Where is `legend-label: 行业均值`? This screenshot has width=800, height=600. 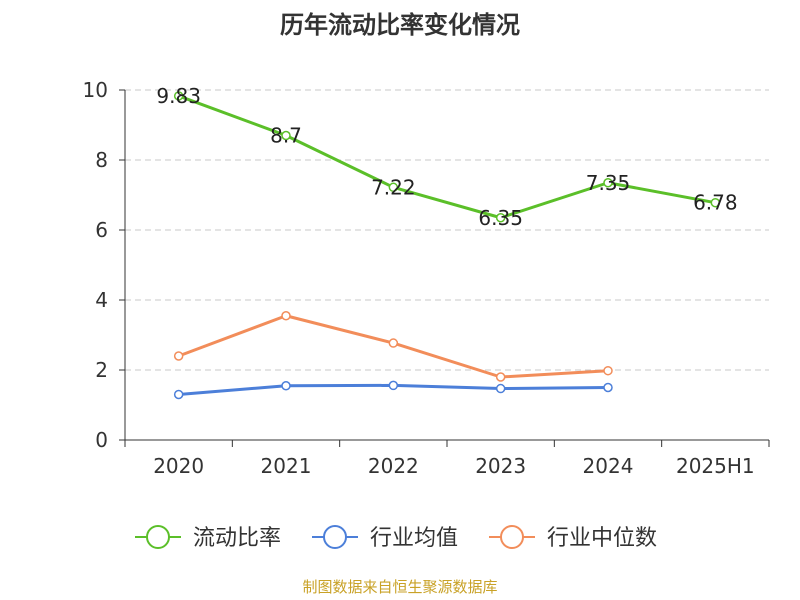
legend-label: 行业均值 is located at coordinates (414, 538).